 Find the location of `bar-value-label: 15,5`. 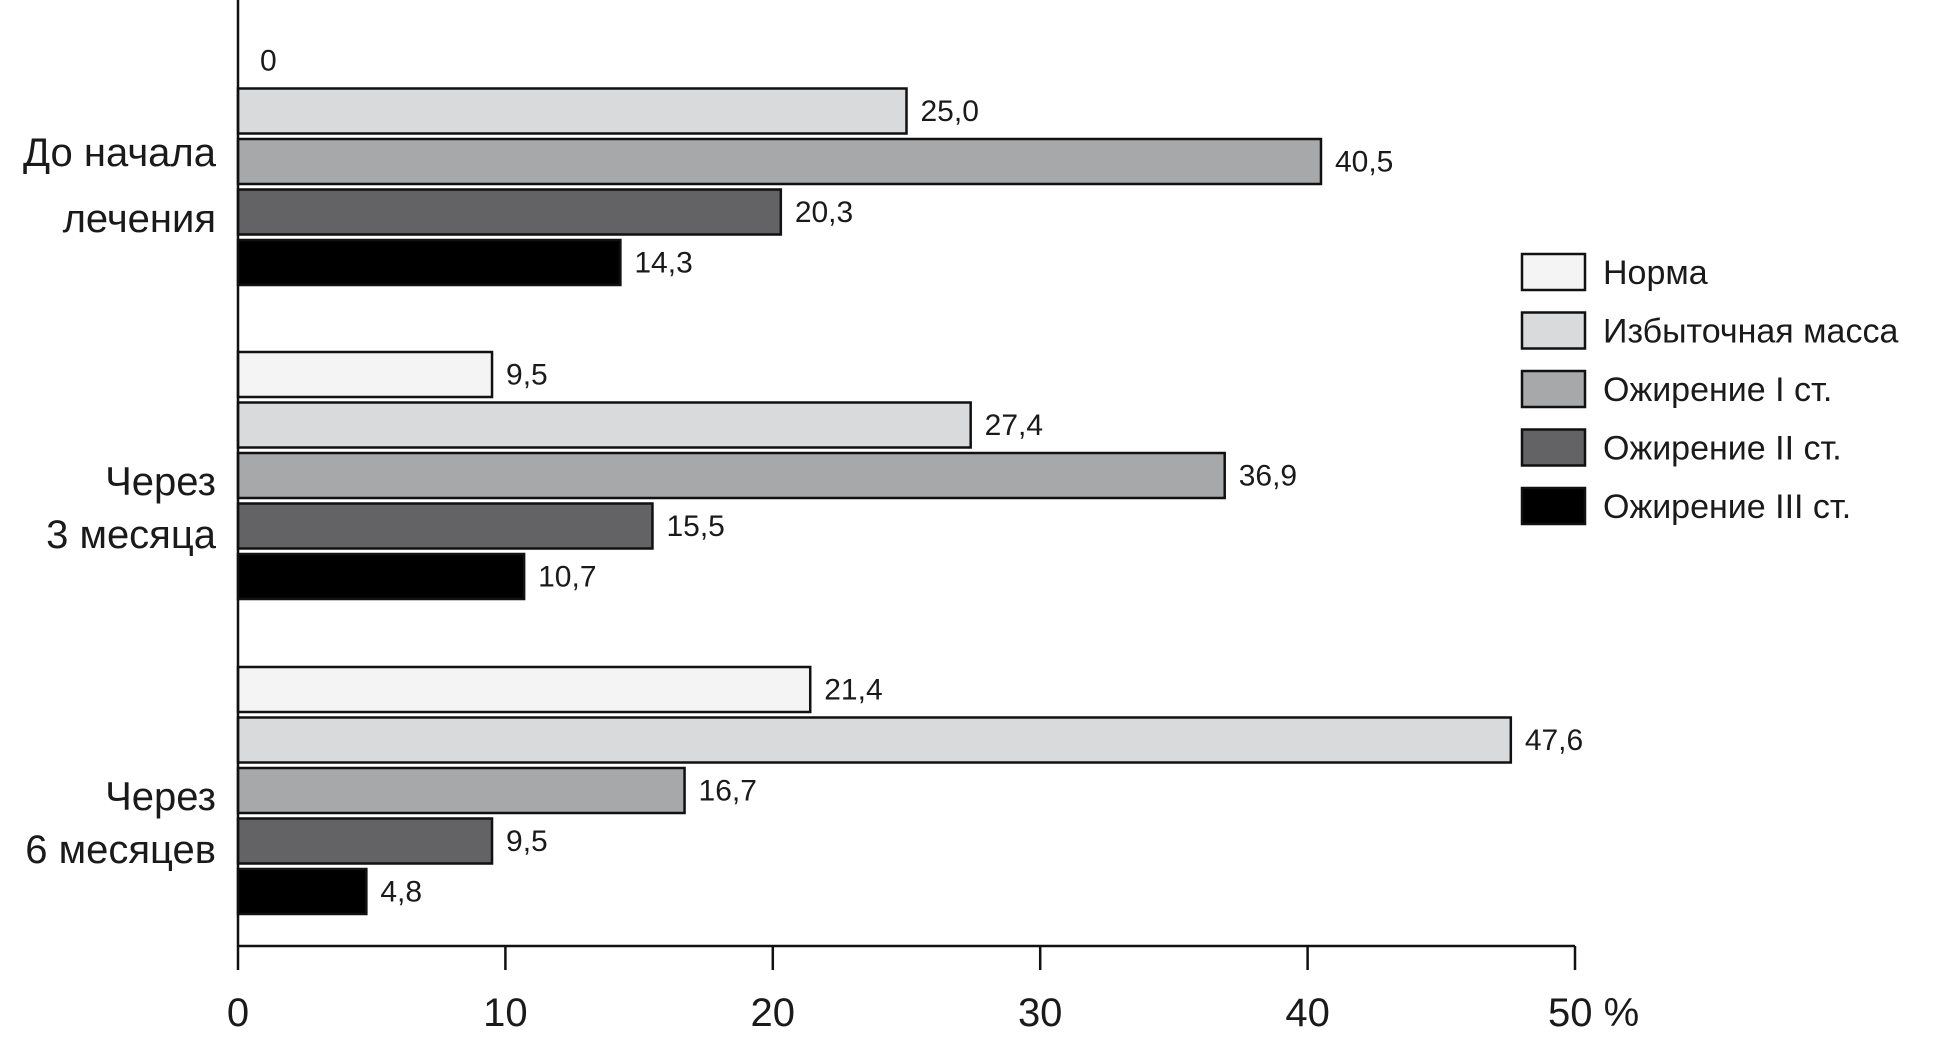

bar-value-label: 15,5 is located at coordinates (695, 526).